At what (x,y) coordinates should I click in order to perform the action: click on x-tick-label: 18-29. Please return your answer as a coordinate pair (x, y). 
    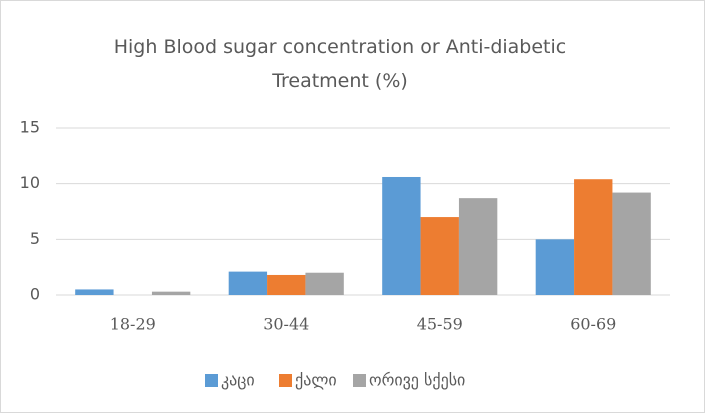
    Looking at the image, I should click on (133, 324).